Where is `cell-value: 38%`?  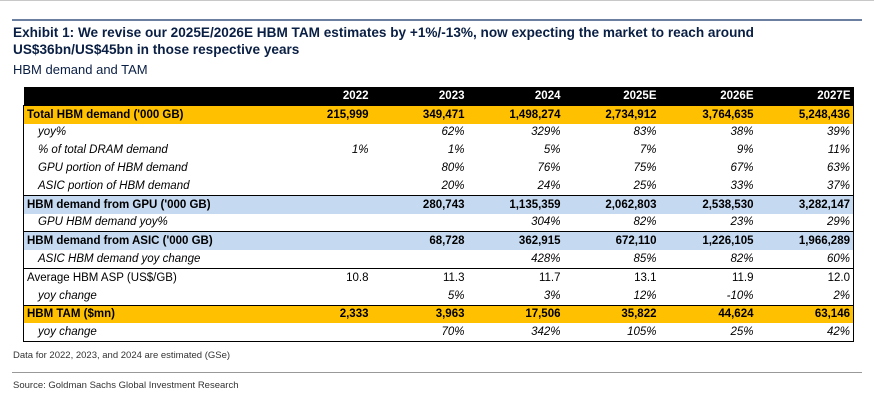 cell-value: 38% is located at coordinates (742, 132).